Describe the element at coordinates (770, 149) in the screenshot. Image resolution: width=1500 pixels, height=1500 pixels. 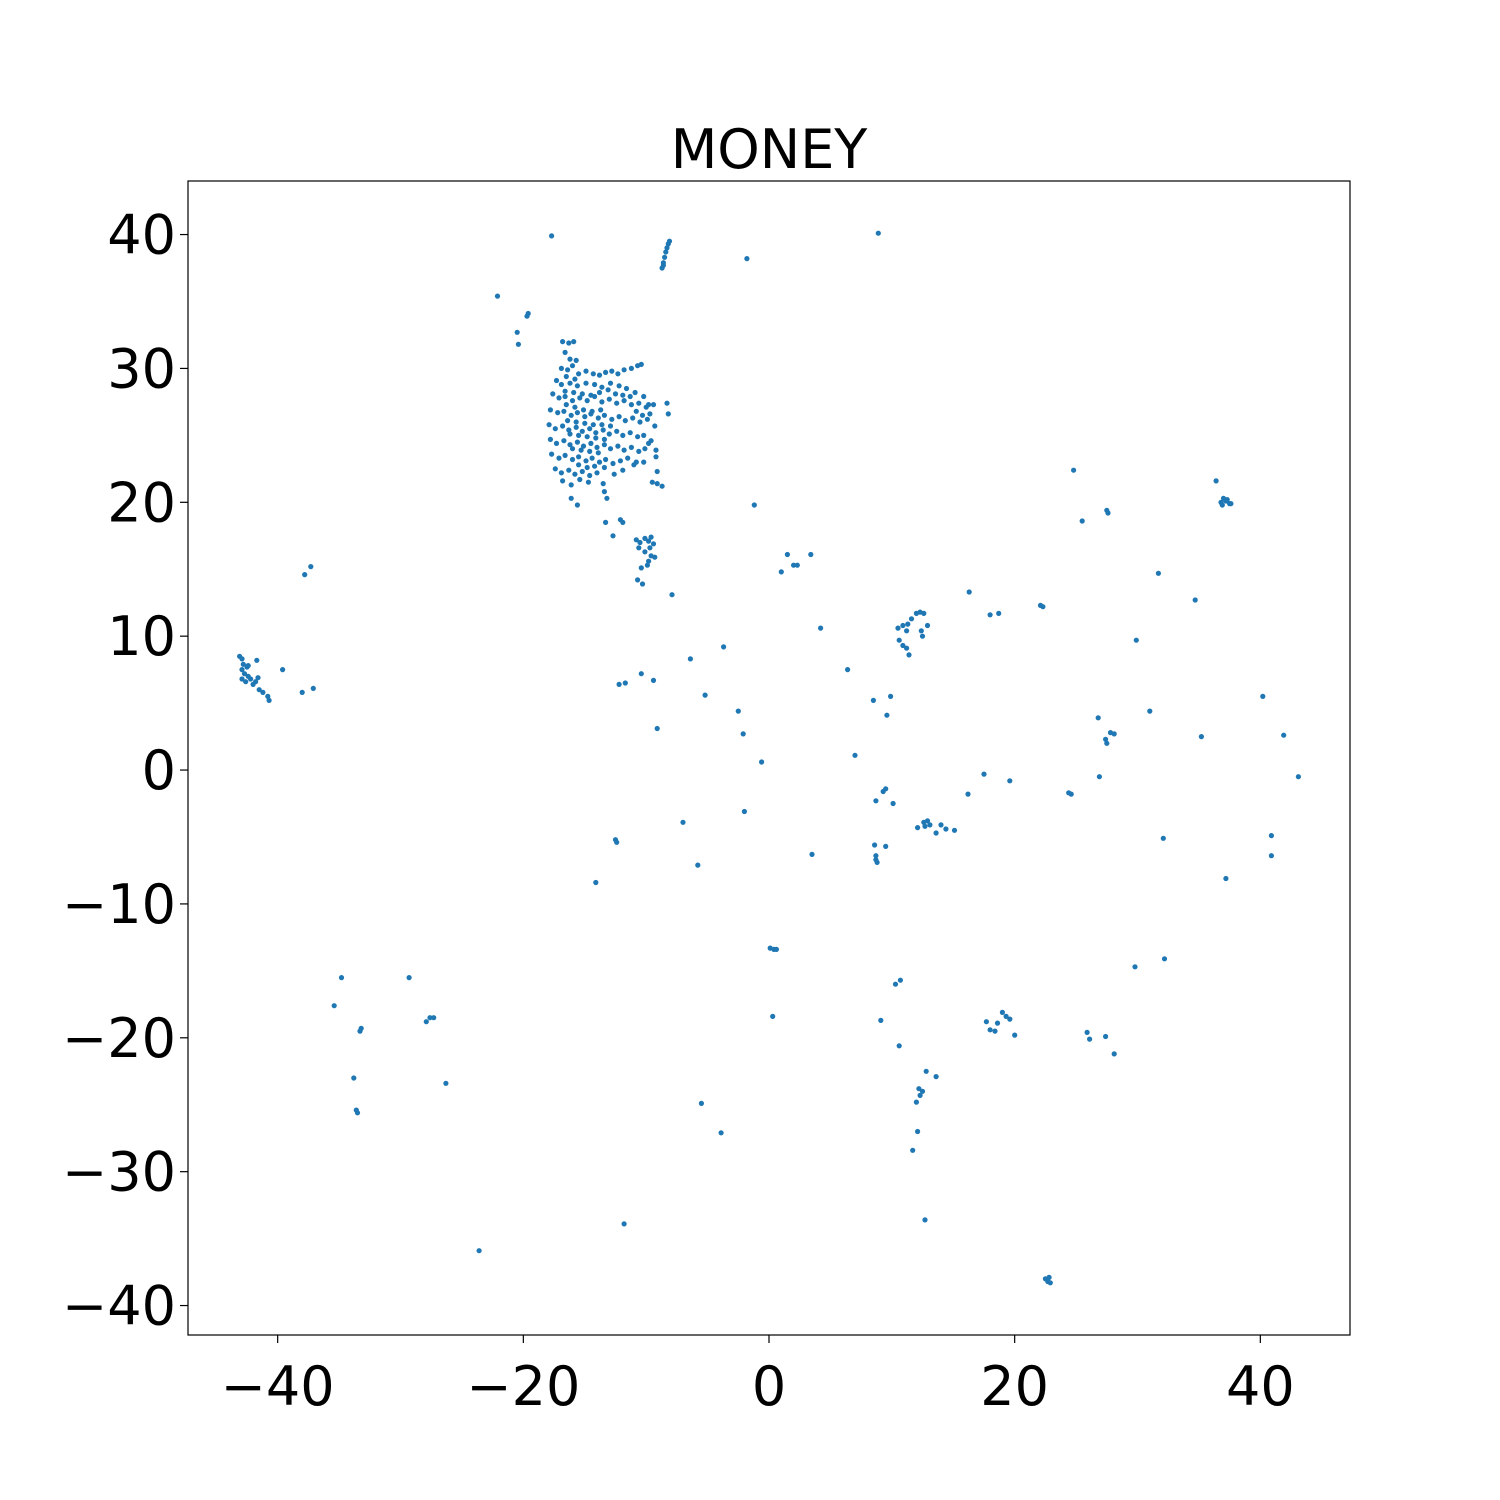
I see `chart-title: MONEY` at that location.